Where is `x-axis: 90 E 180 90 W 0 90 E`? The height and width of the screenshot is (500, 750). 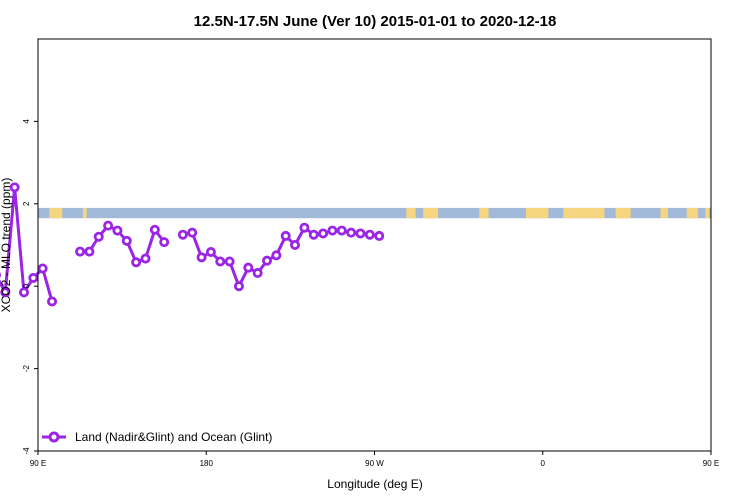 x-axis: 90 E 180 90 W 0 90 E is located at coordinates (374, 459).